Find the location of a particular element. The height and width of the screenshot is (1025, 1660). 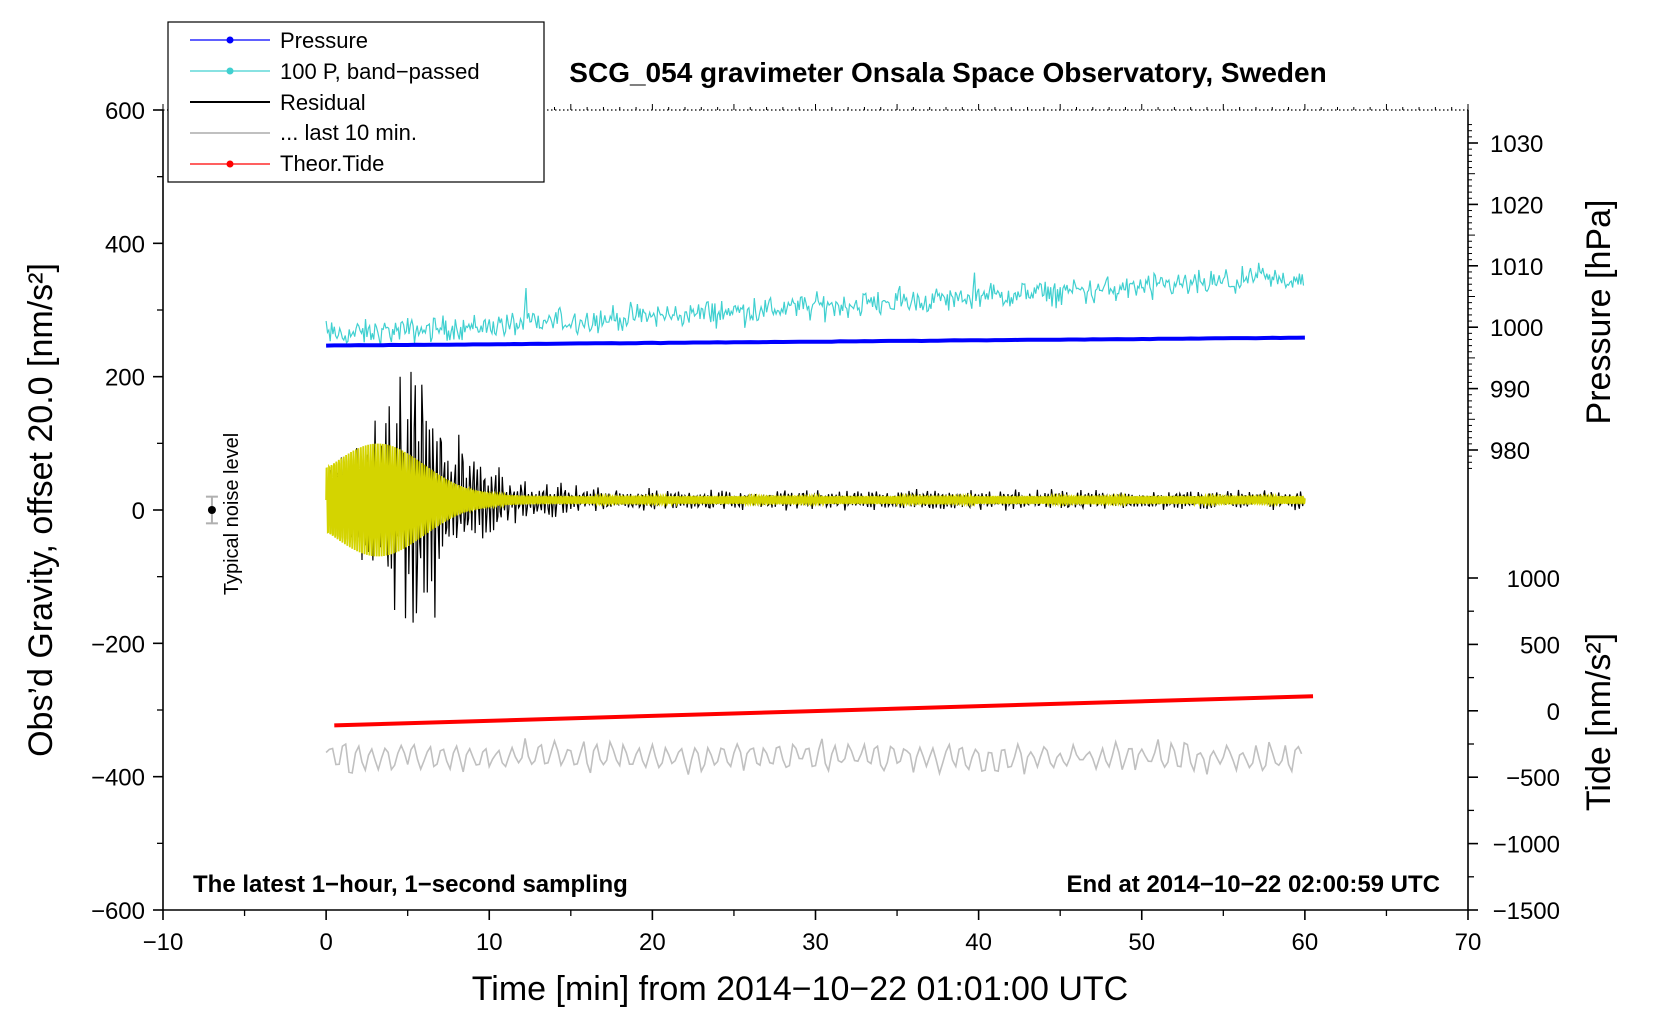

pressure-axis-label: Pressure [hPa] is located at coordinates (1599, 312).